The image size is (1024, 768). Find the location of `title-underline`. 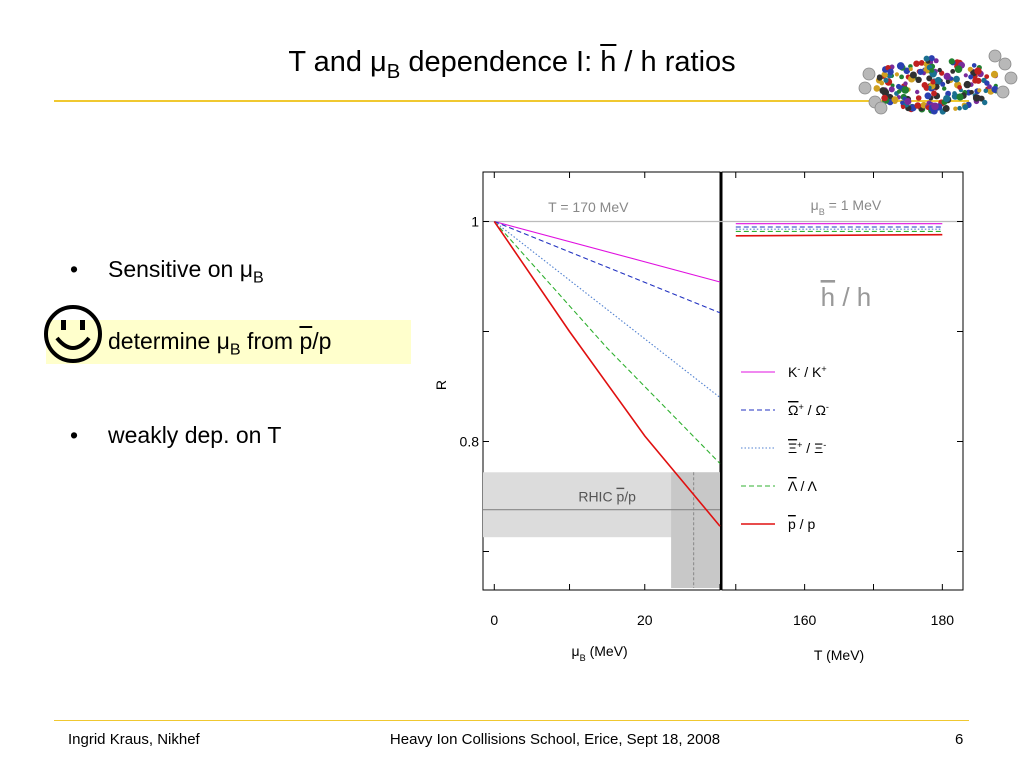

title-underline is located at coordinates (511, 101).